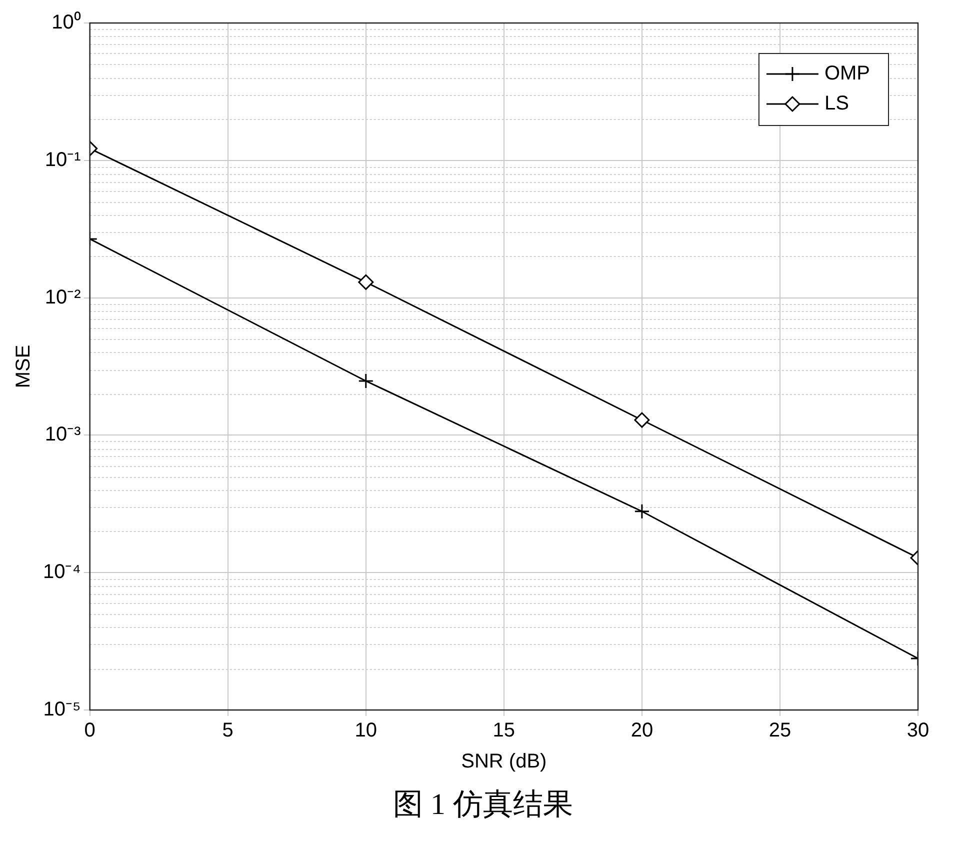  What do you see at coordinates (90, 731) in the screenshot?
I see `x-tick-label: 0` at bounding box center [90, 731].